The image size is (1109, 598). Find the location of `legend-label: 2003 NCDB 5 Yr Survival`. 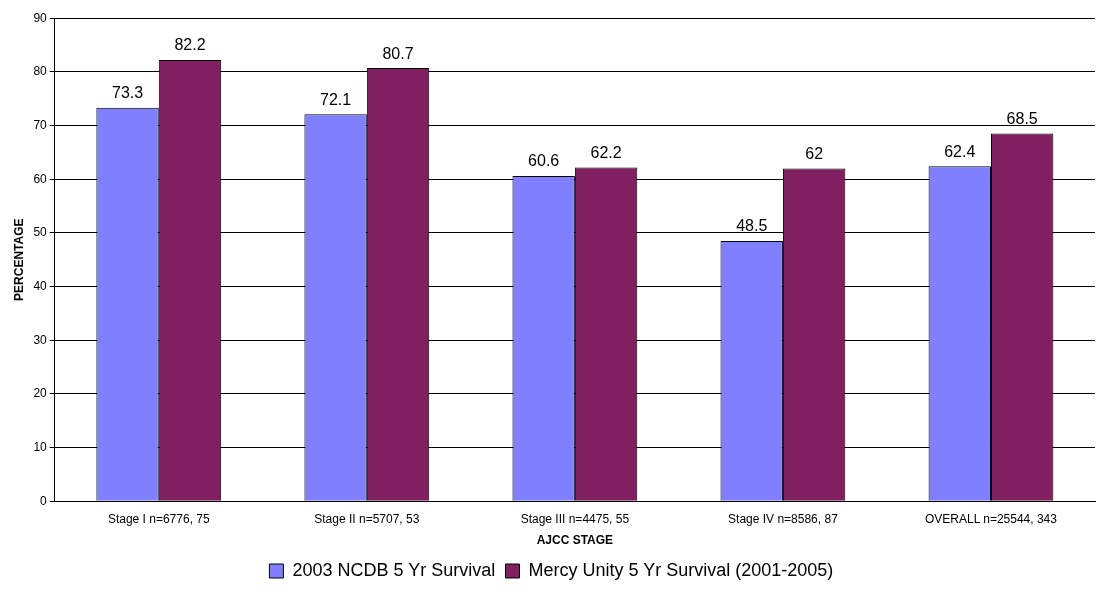

legend-label: 2003 NCDB 5 Yr Survival is located at coordinates (394, 569).